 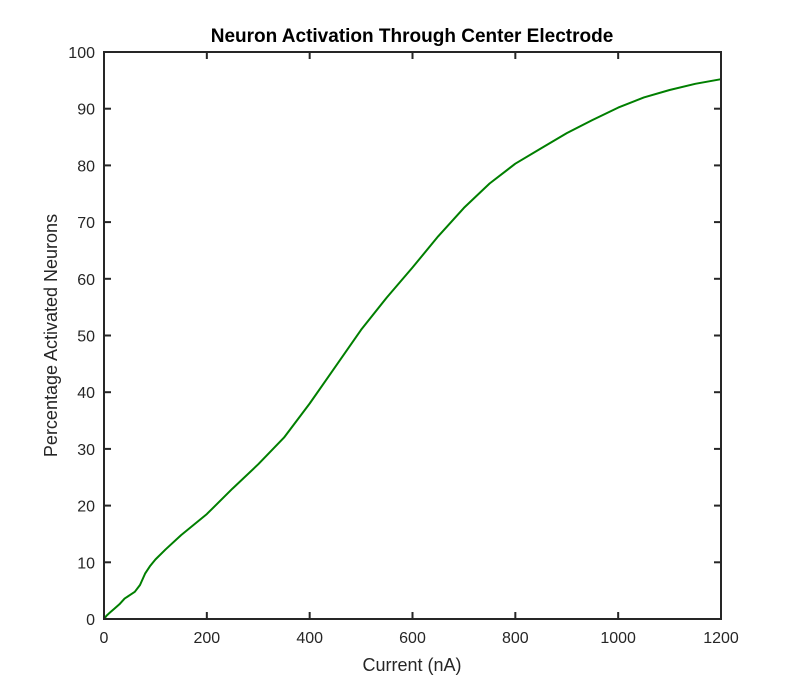 I want to click on x-axis-label: Current (nA), so click(x=411, y=665).